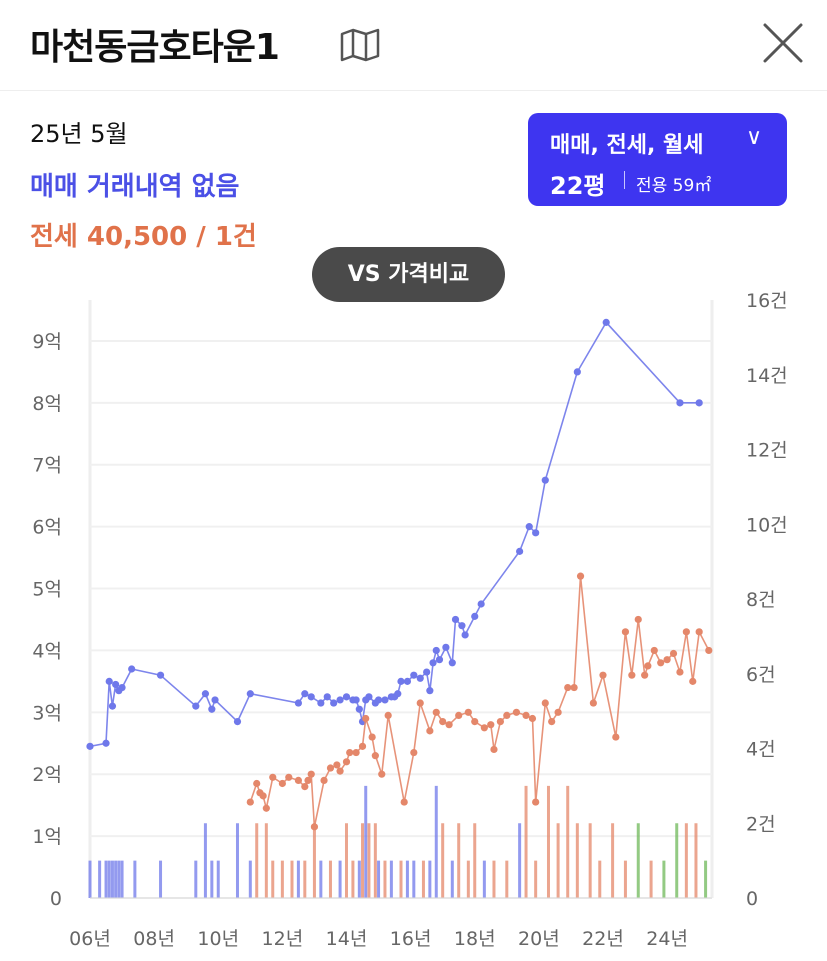 The height and width of the screenshot is (961, 827). I want to click on y-left-tick-label: 1억, so click(47, 837).